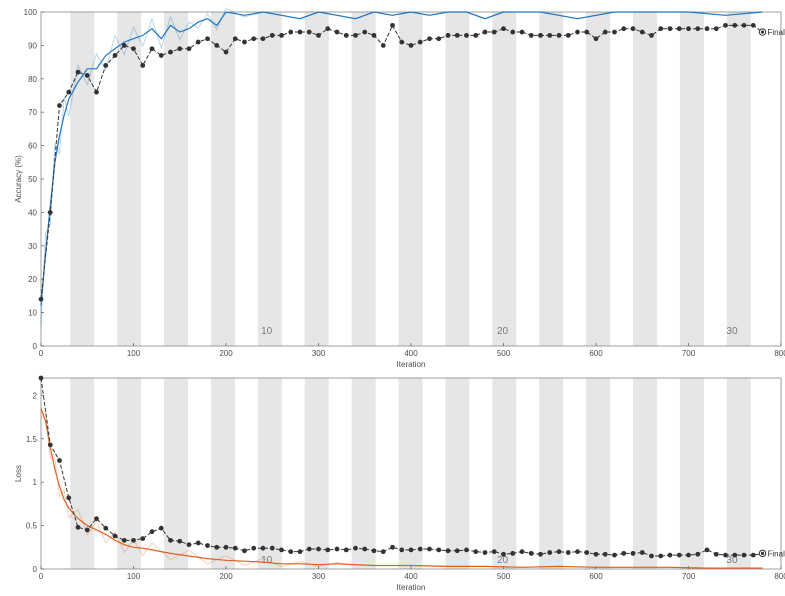 This screenshot has width=785, height=596. Describe the element at coordinates (504, 576) in the screenshot. I see `x-tick-label: 500` at that location.